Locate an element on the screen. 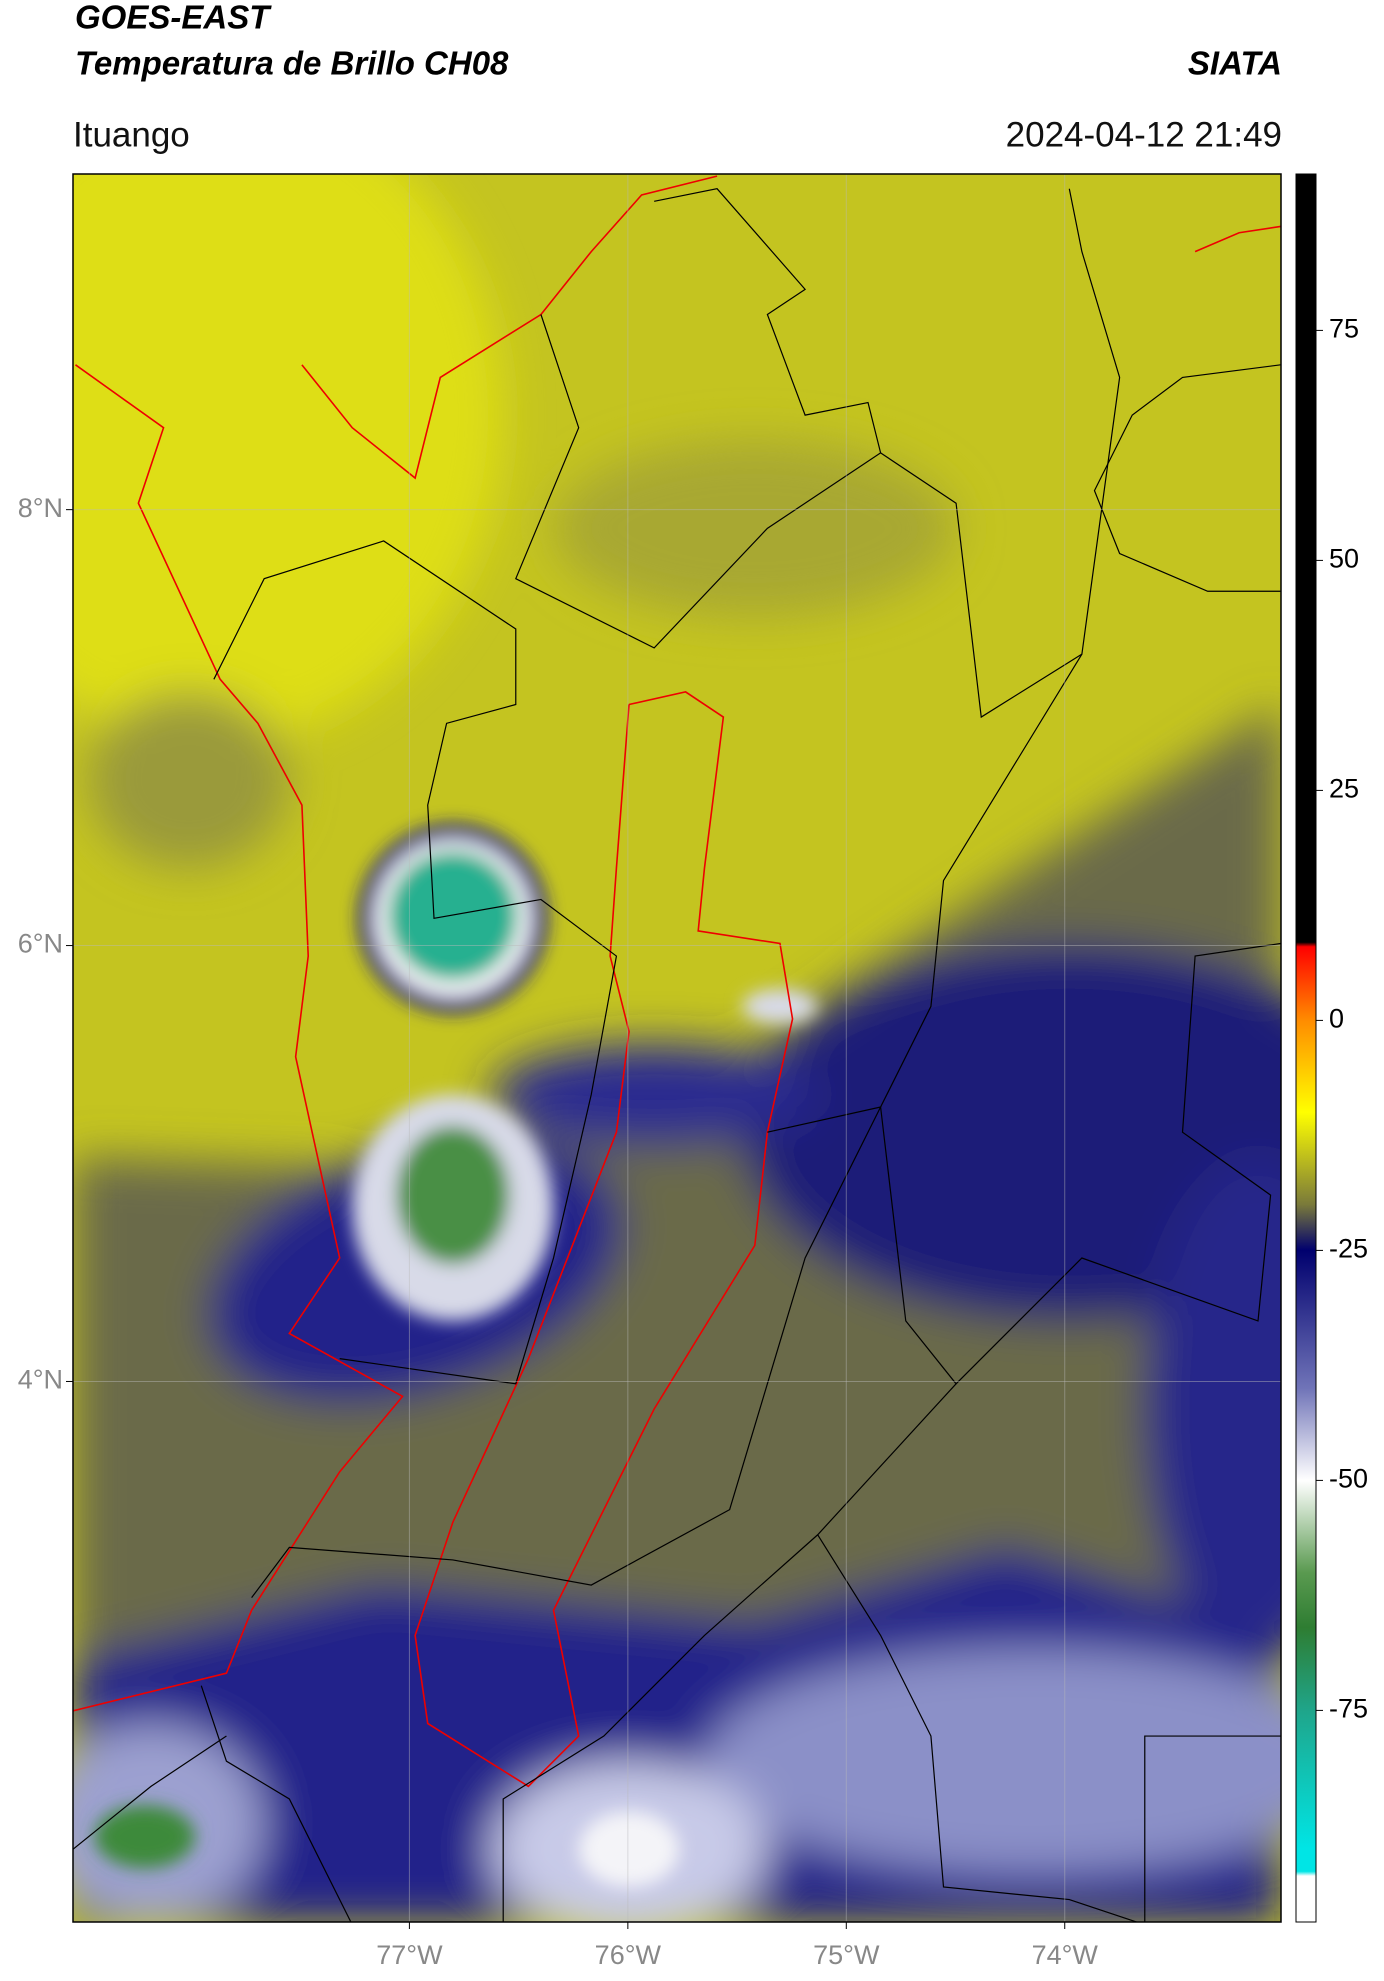 Image resolution: width=1384 pixels, height=1981 pixels. subtitle: Temperatura de Brillo CH08 is located at coordinates (292, 63).